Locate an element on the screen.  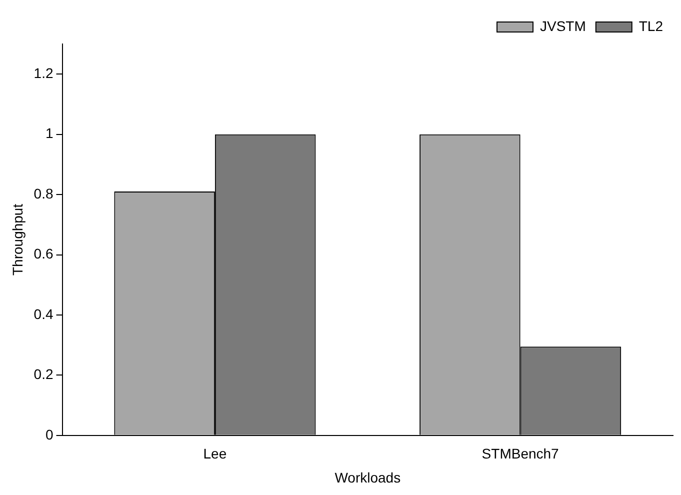
y-tick-label: 0.6 is located at coordinates (44, 254).